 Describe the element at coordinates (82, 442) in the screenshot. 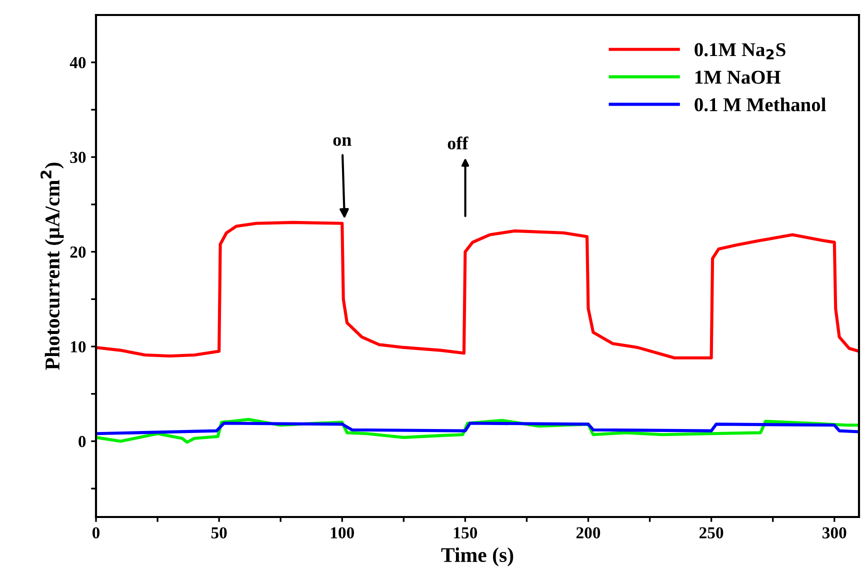

I see `y-tick-label: 0` at that location.